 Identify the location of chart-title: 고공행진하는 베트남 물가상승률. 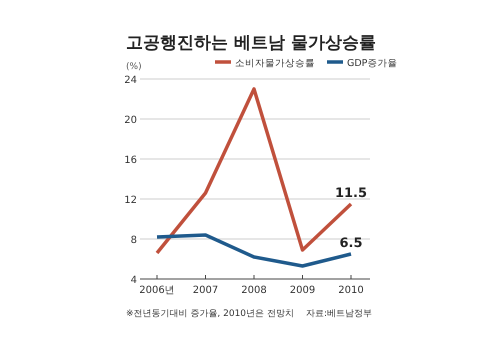
(251, 43).